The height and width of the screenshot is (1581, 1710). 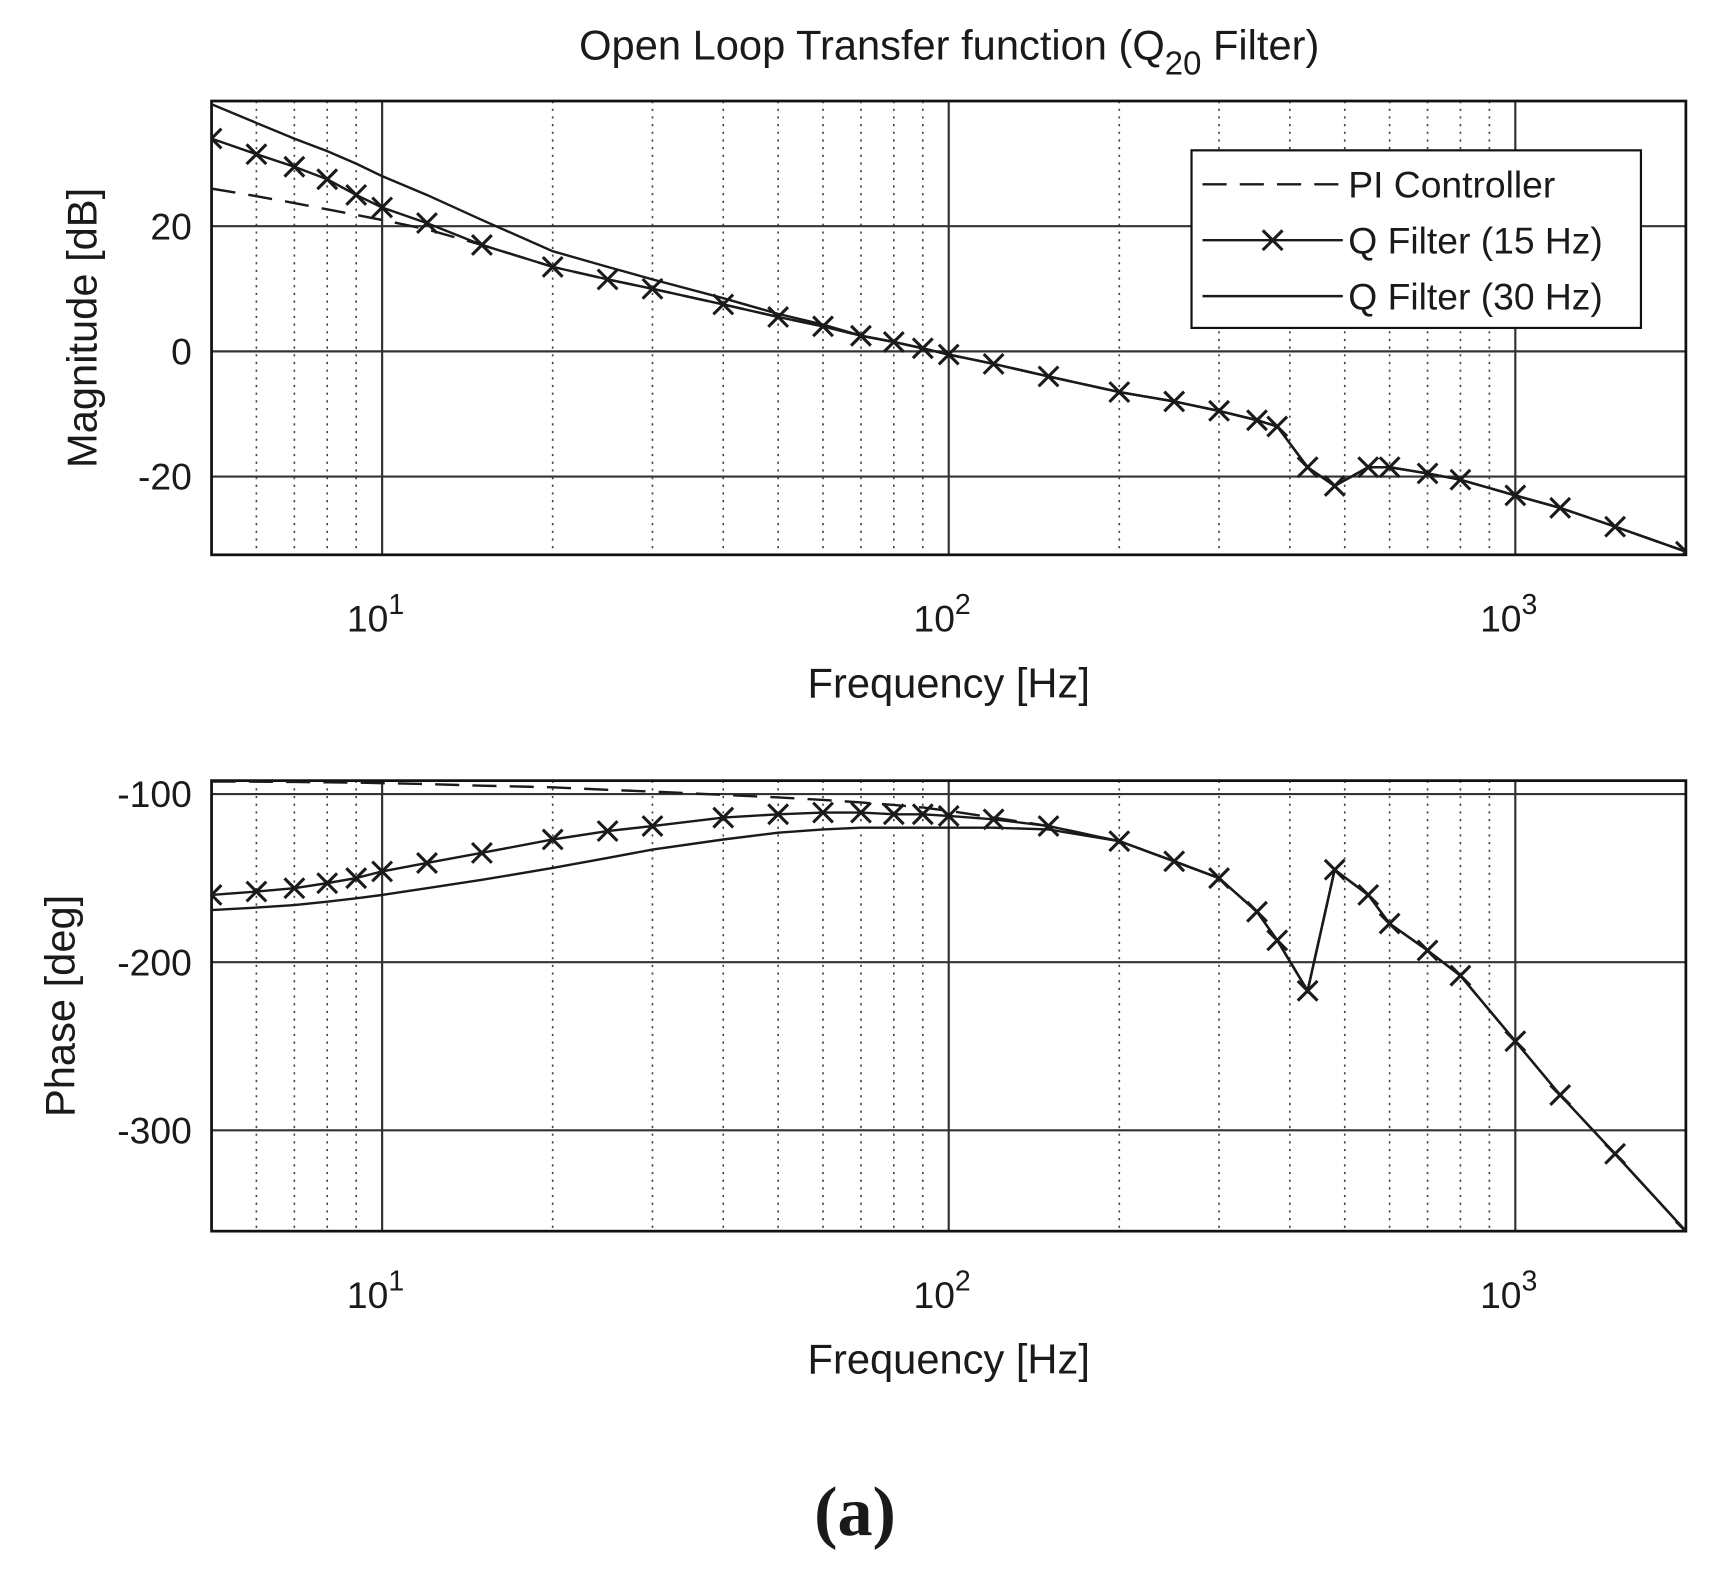 What do you see at coordinates (855, 1512) in the screenshot?
I see `caption: (a)` at bounding box center [855, 1512].